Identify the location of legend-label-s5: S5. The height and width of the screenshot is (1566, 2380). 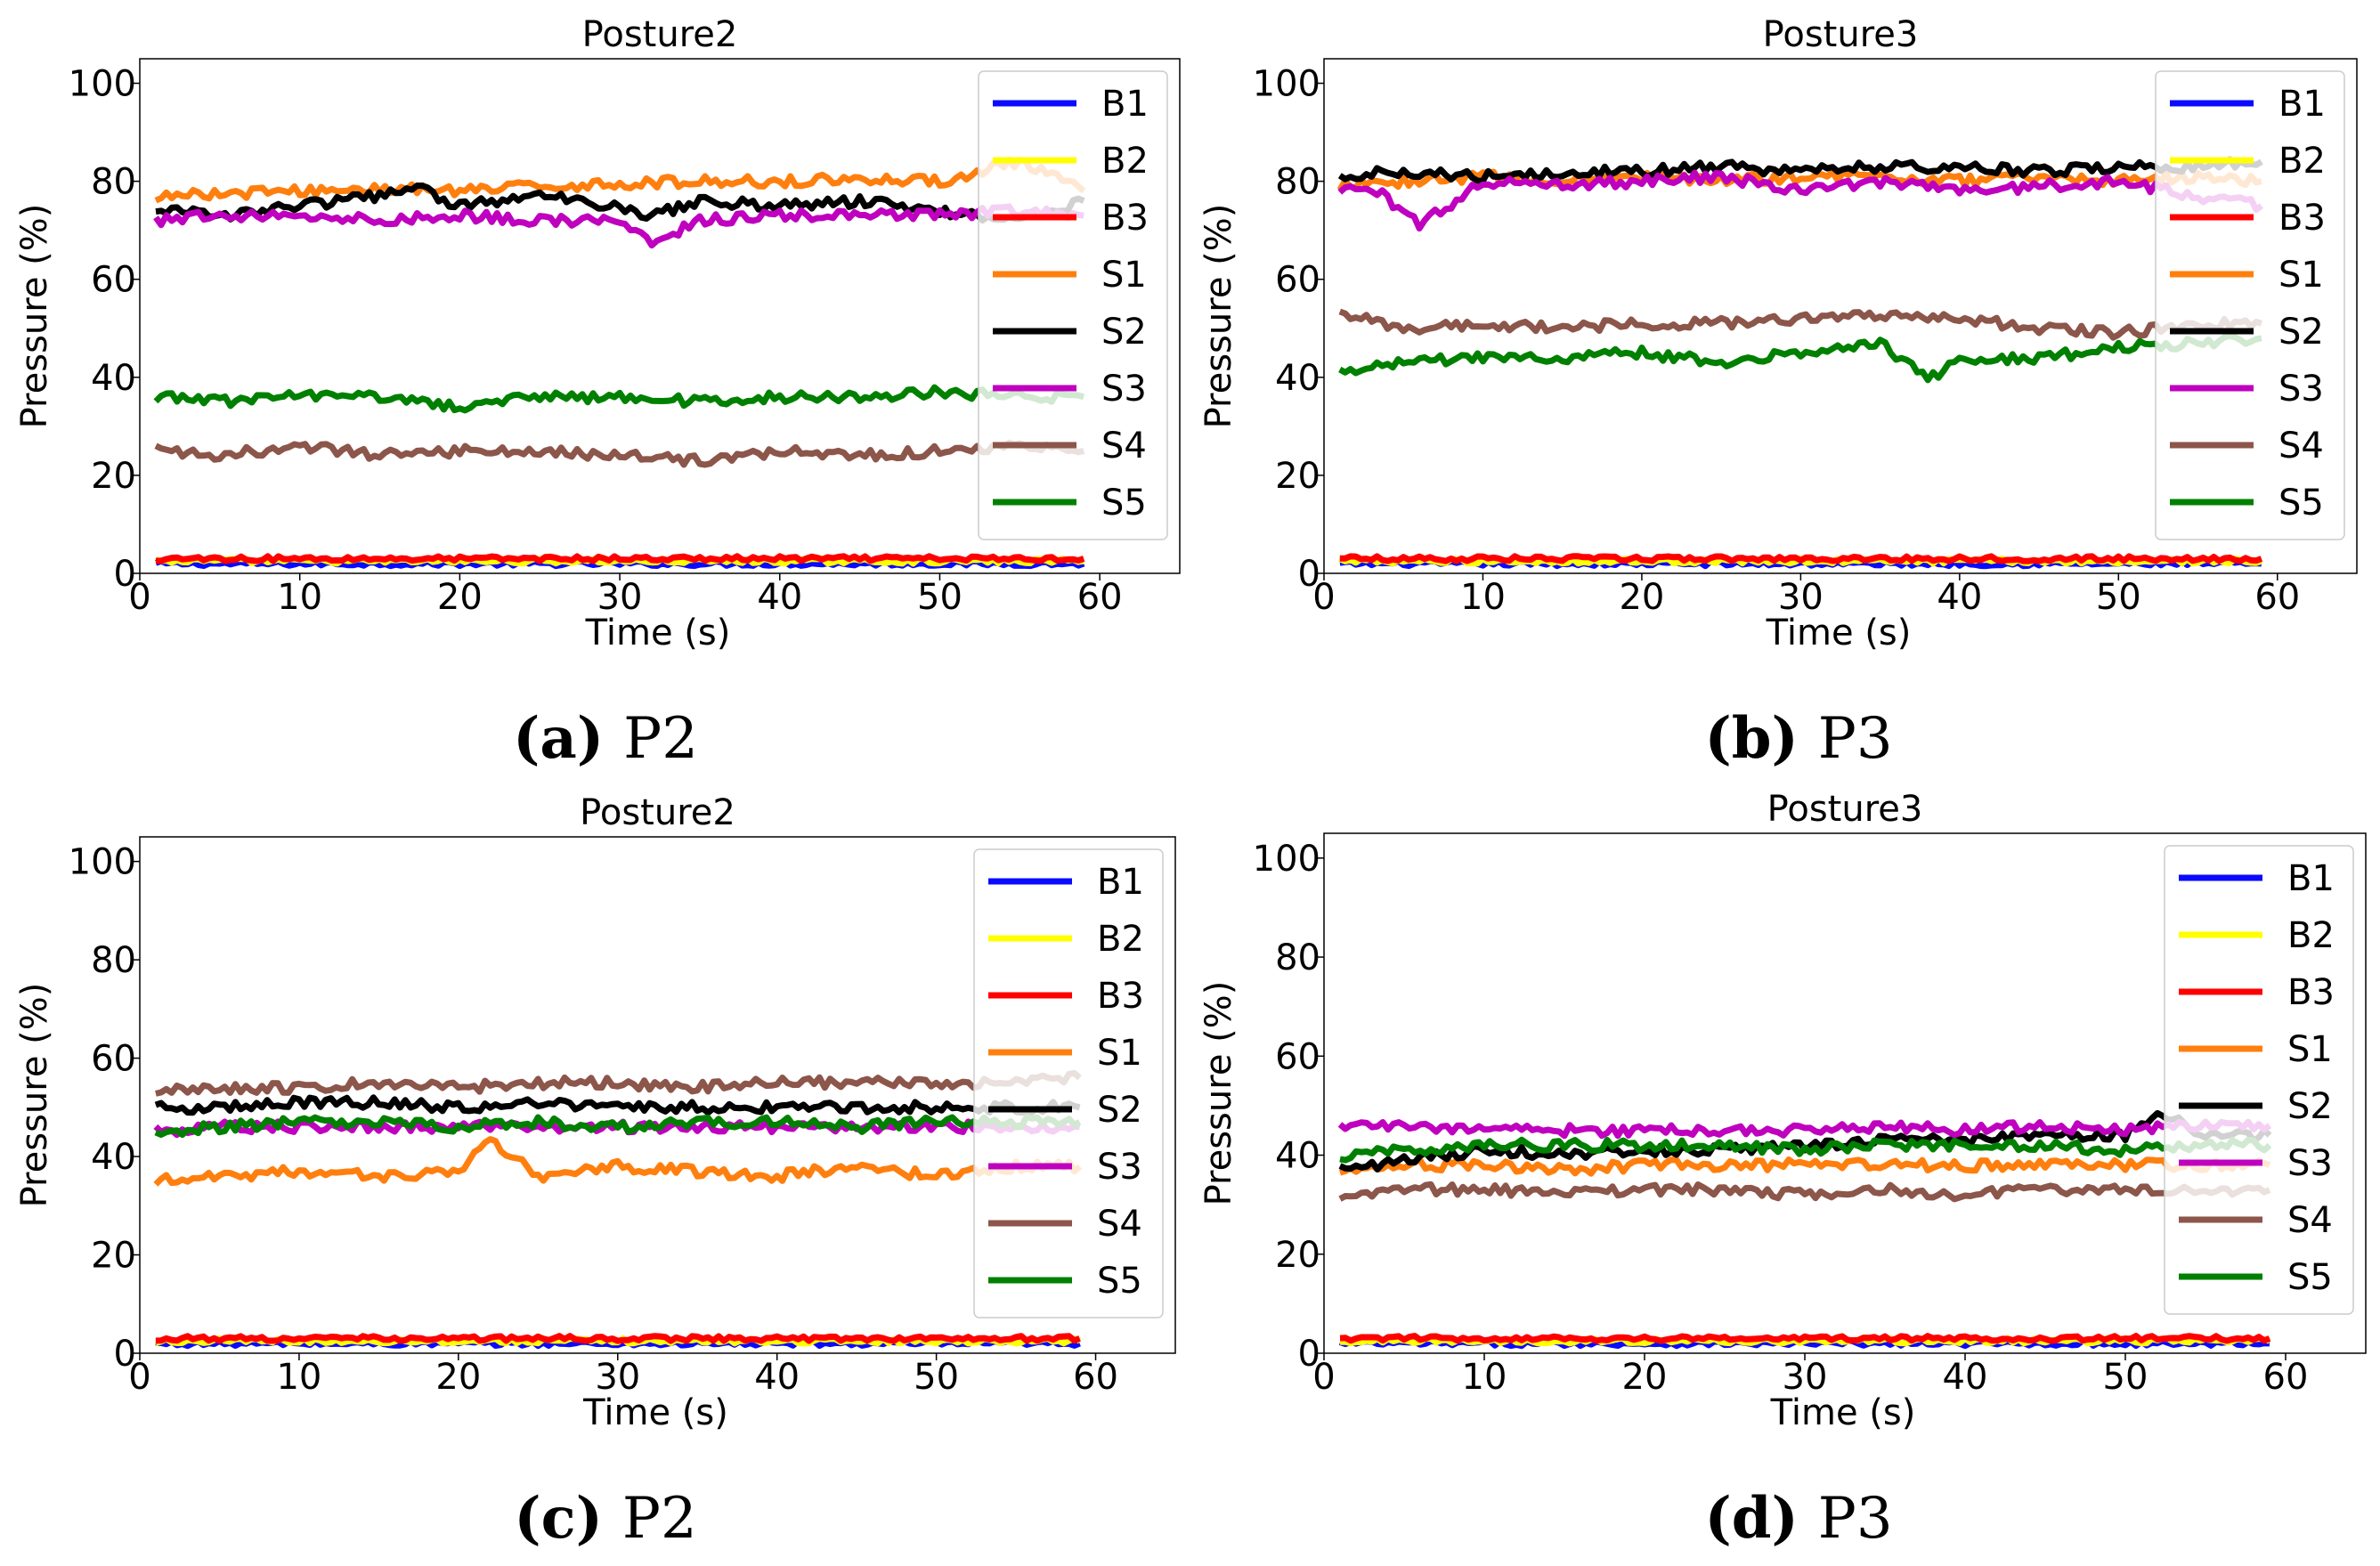
(2301, 503).